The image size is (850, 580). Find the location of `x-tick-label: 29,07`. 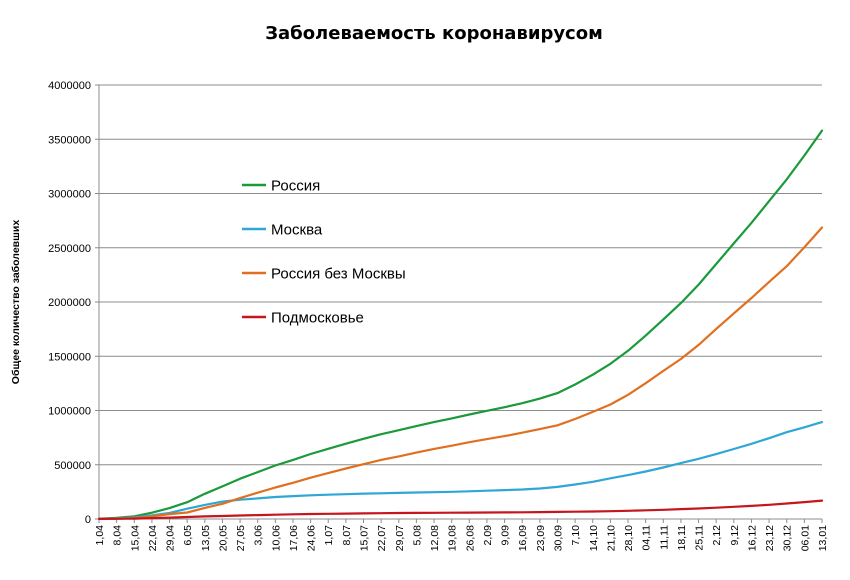

x-tick-label: 29,07 is located at coordinates (400, 538).